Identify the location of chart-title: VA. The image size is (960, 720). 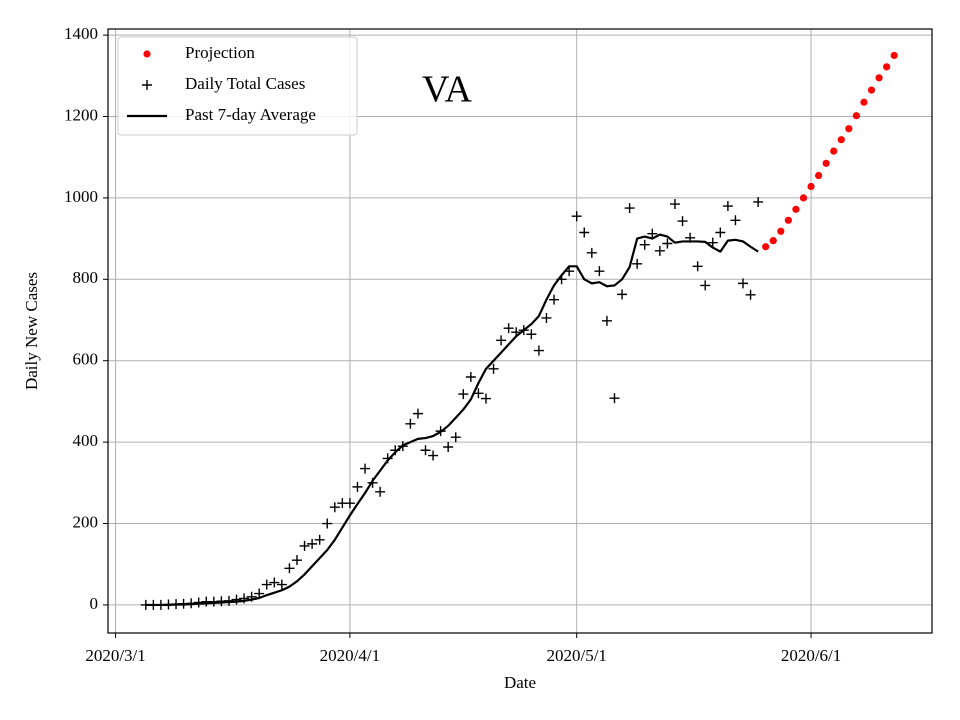
(447, 90).